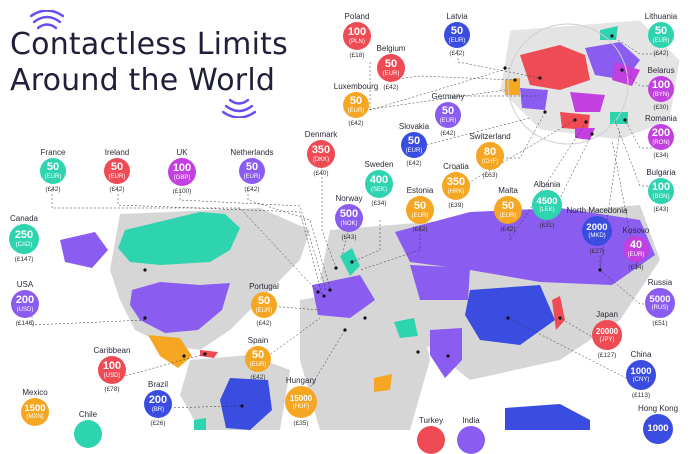 The image size is (696, 454). What do you see at coordinates (490, 162) in the screenshot?
I see `currency-code: (CHF)` at bounding box center [490, 162].